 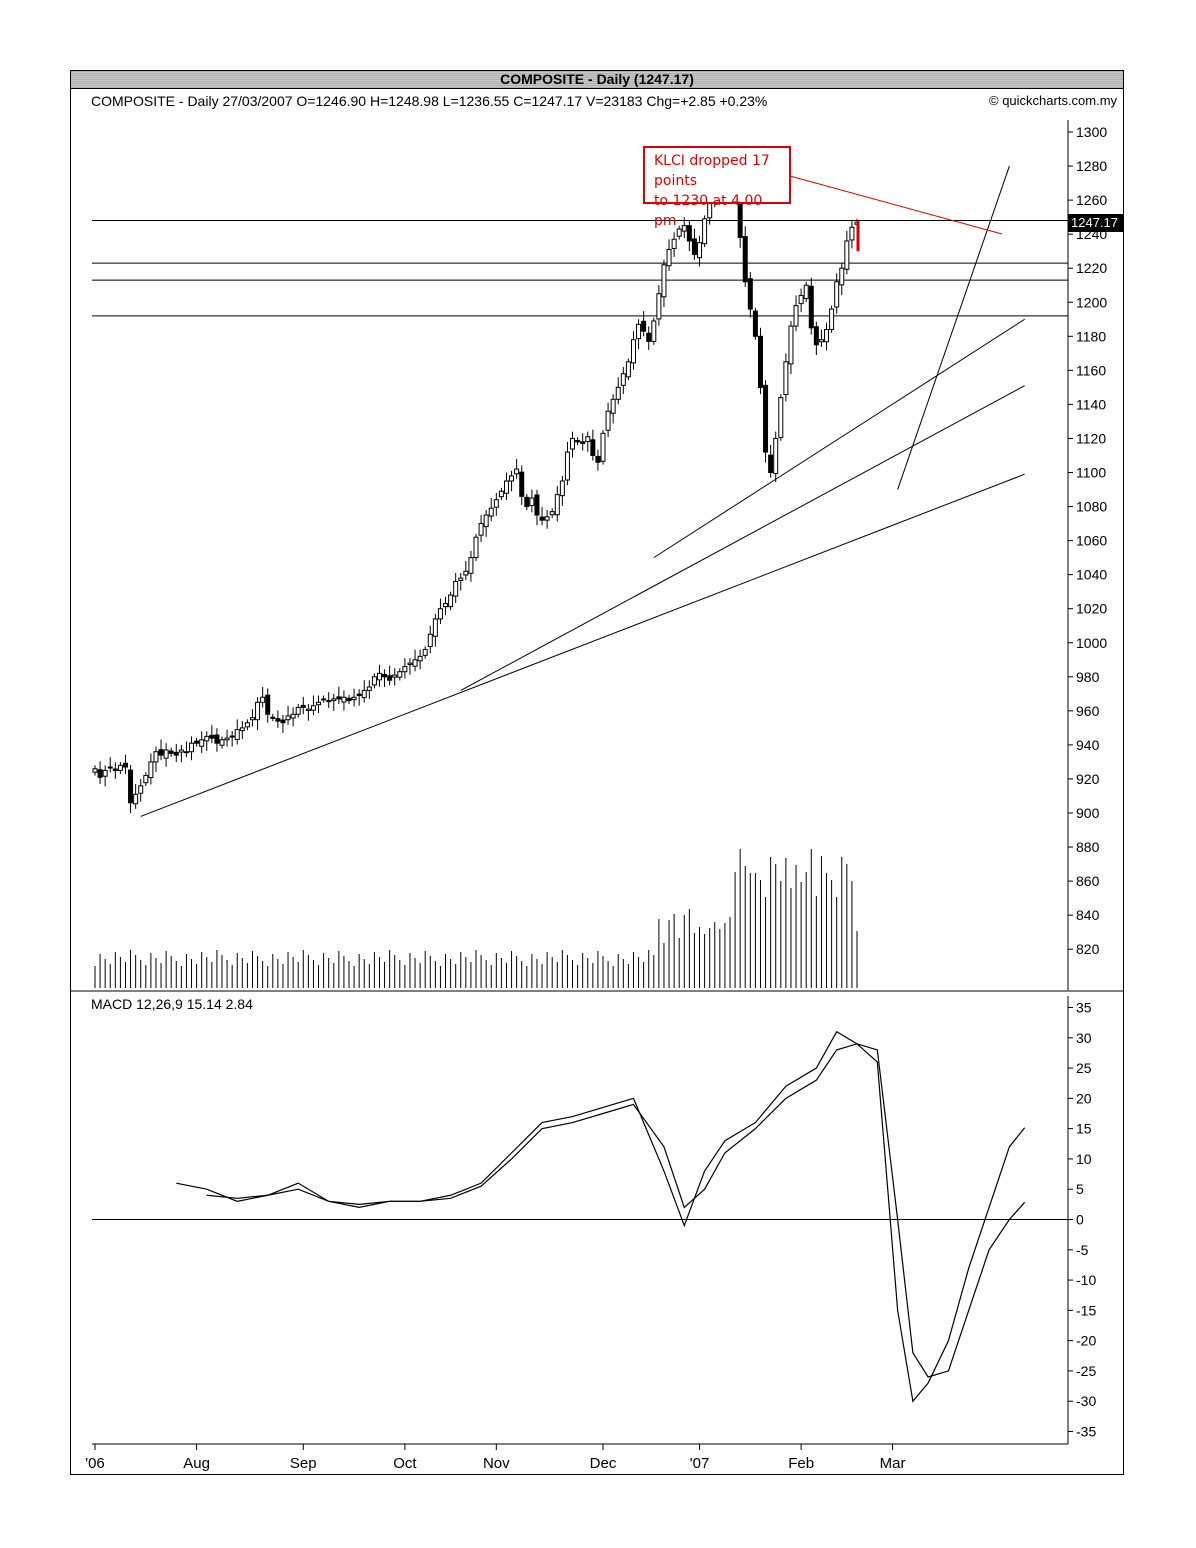 I want to click on macd-tick-label: 20, so click(x=1084, y=1098).